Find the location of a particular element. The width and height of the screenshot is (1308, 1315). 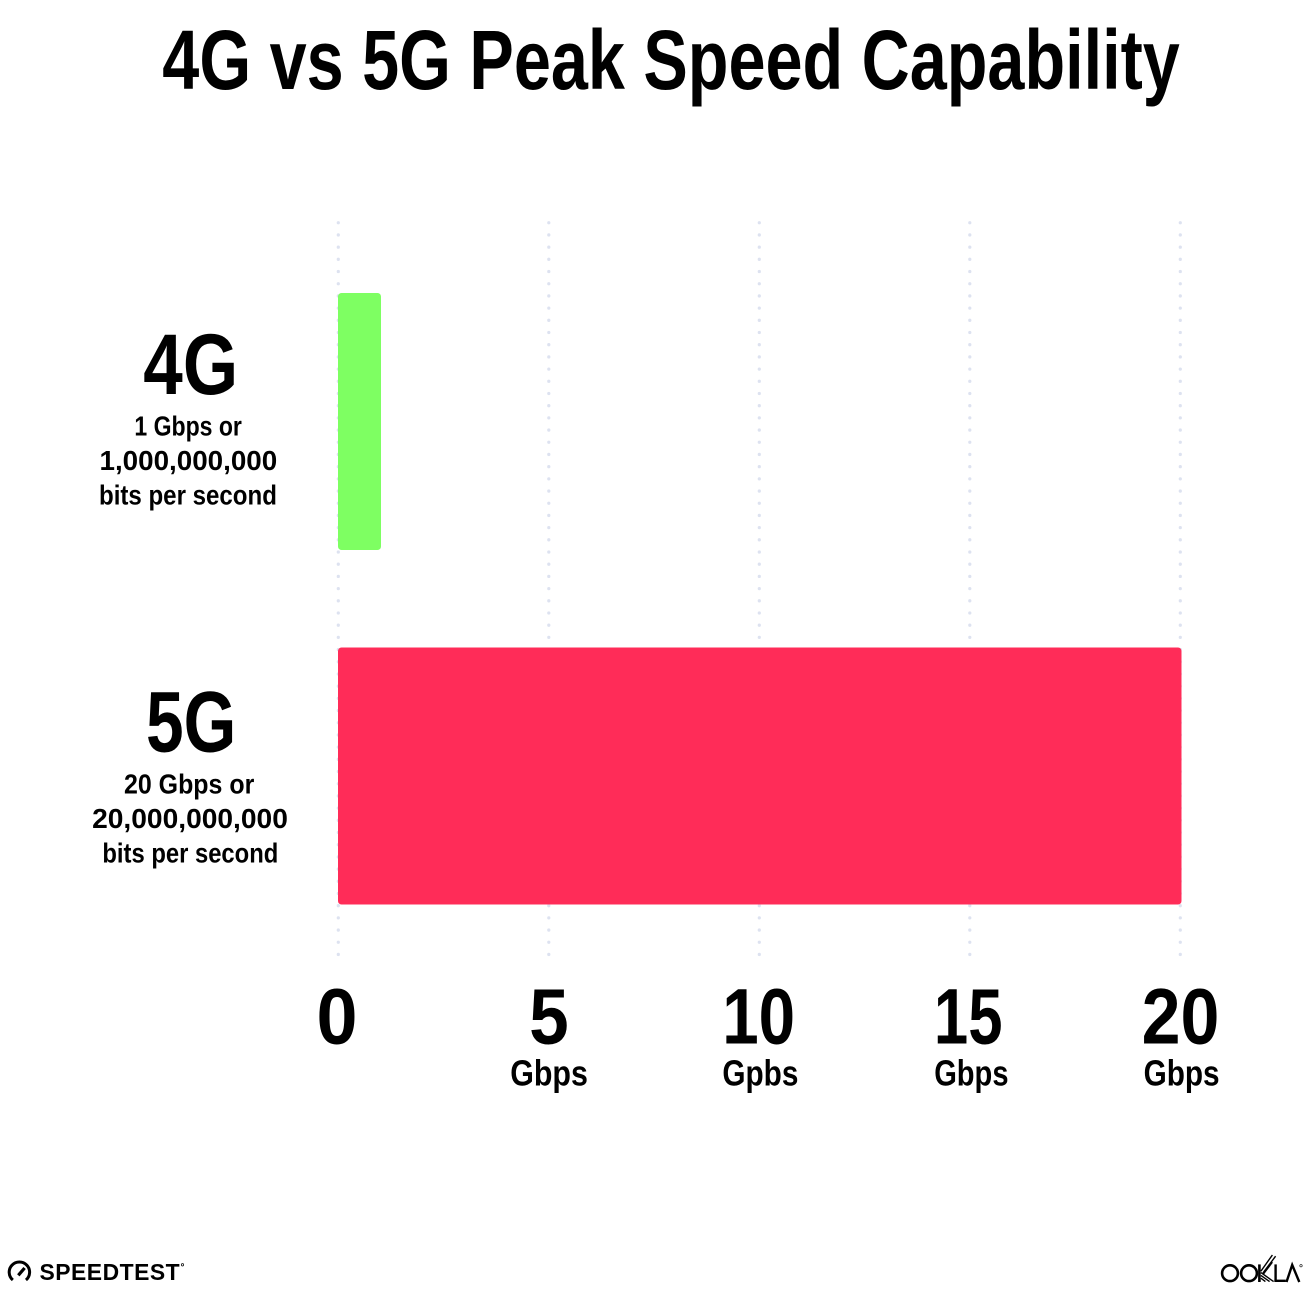

svg-text: 20,000,000,000 is located at coordinates (190, 818).